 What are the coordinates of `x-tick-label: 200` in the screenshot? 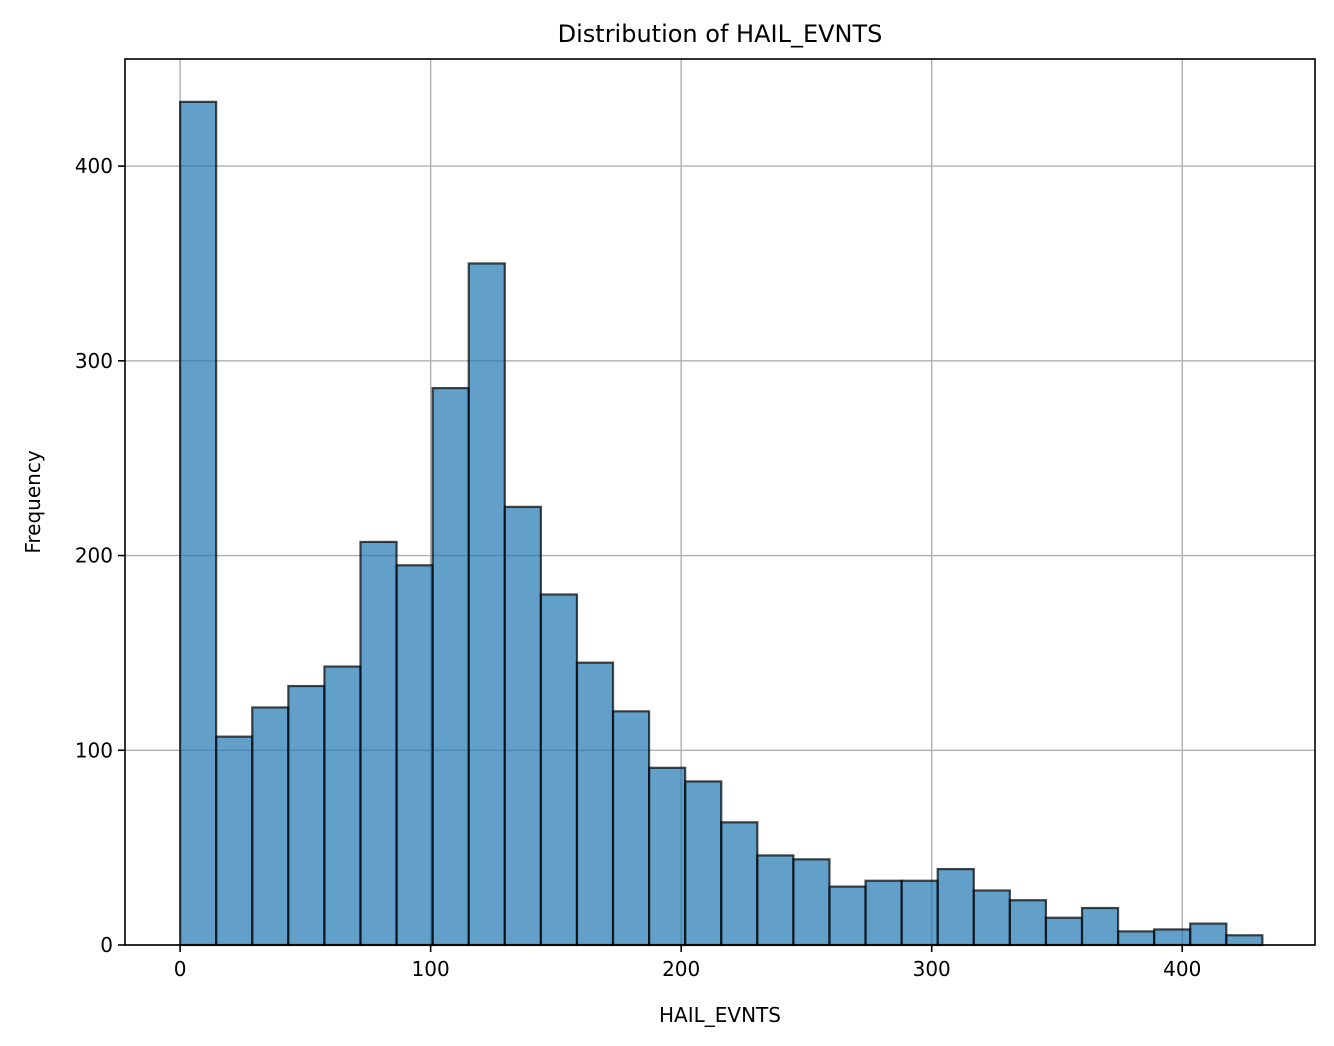 It's located at (681, 969).